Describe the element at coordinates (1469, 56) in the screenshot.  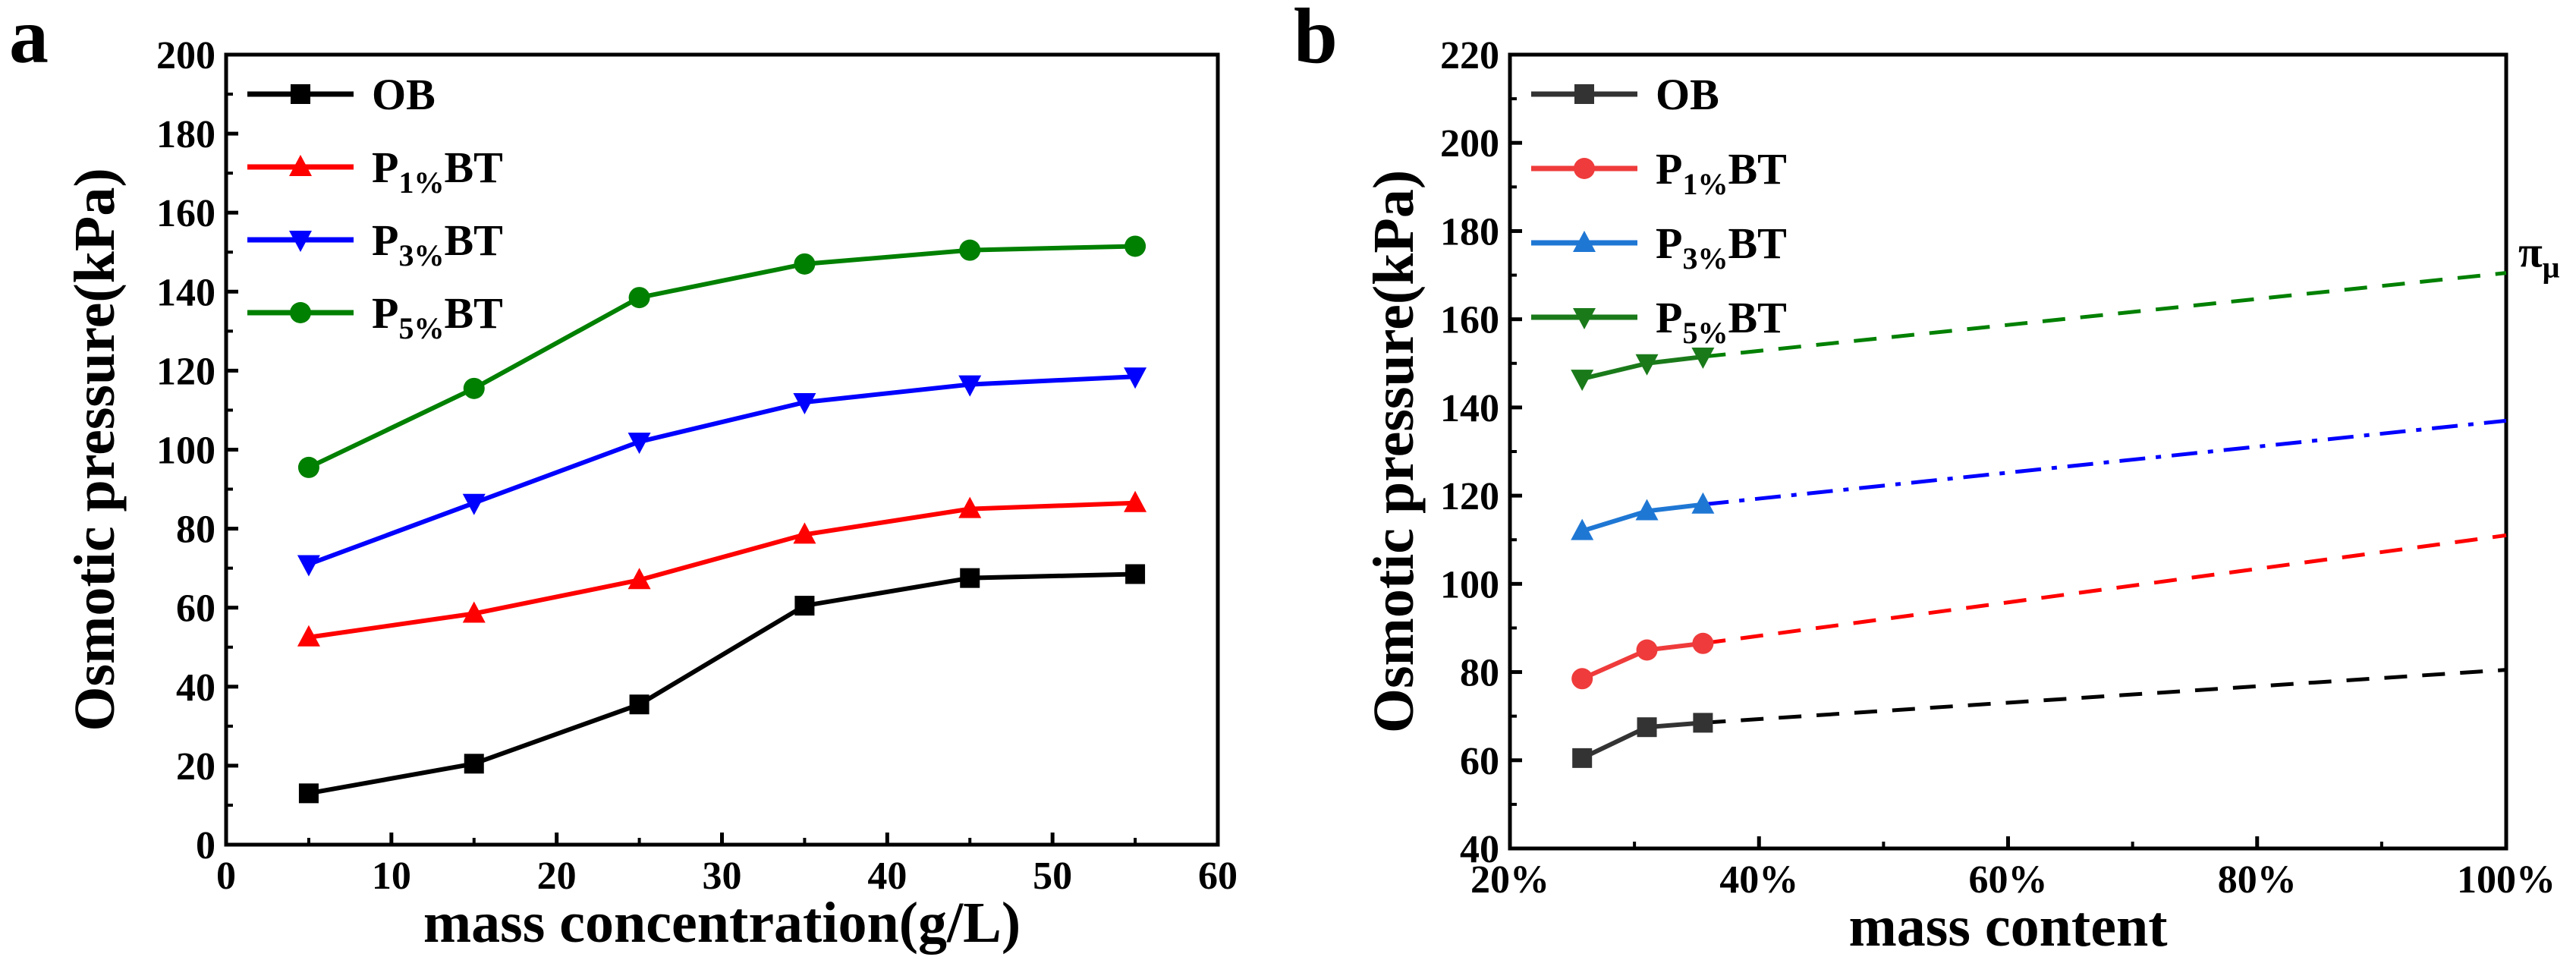
I see `y-tick-label: 220` at that location.